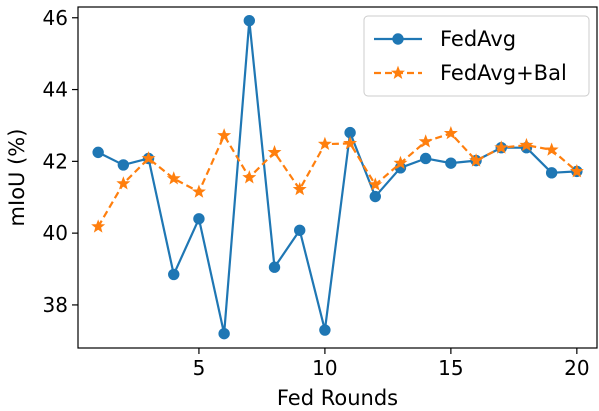 The image size is (599, 411). What do you see at coordinates (55, 90) in the screenshot?
I see `y-tick-label: 44` at bounding box center [55, 90].